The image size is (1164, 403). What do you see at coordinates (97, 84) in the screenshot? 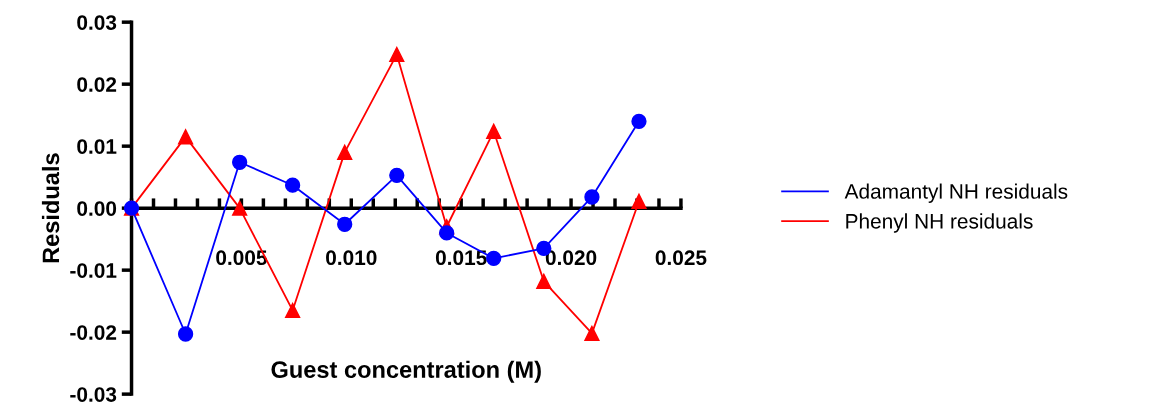
I see `y-tick-label: 0.02` at bounding box center [97, 84].